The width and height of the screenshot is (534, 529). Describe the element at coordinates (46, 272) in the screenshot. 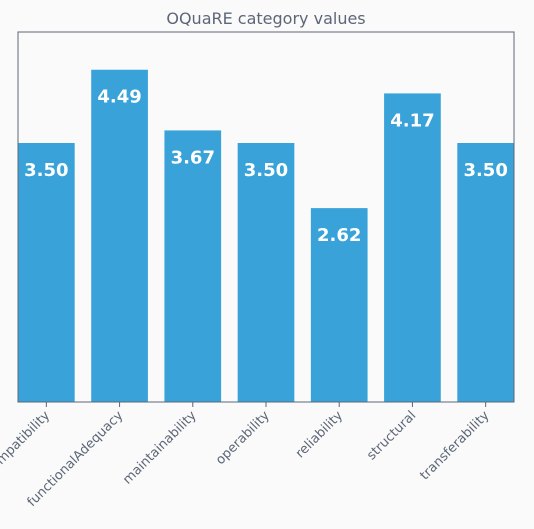

I see `bar-compatibility` at that location.